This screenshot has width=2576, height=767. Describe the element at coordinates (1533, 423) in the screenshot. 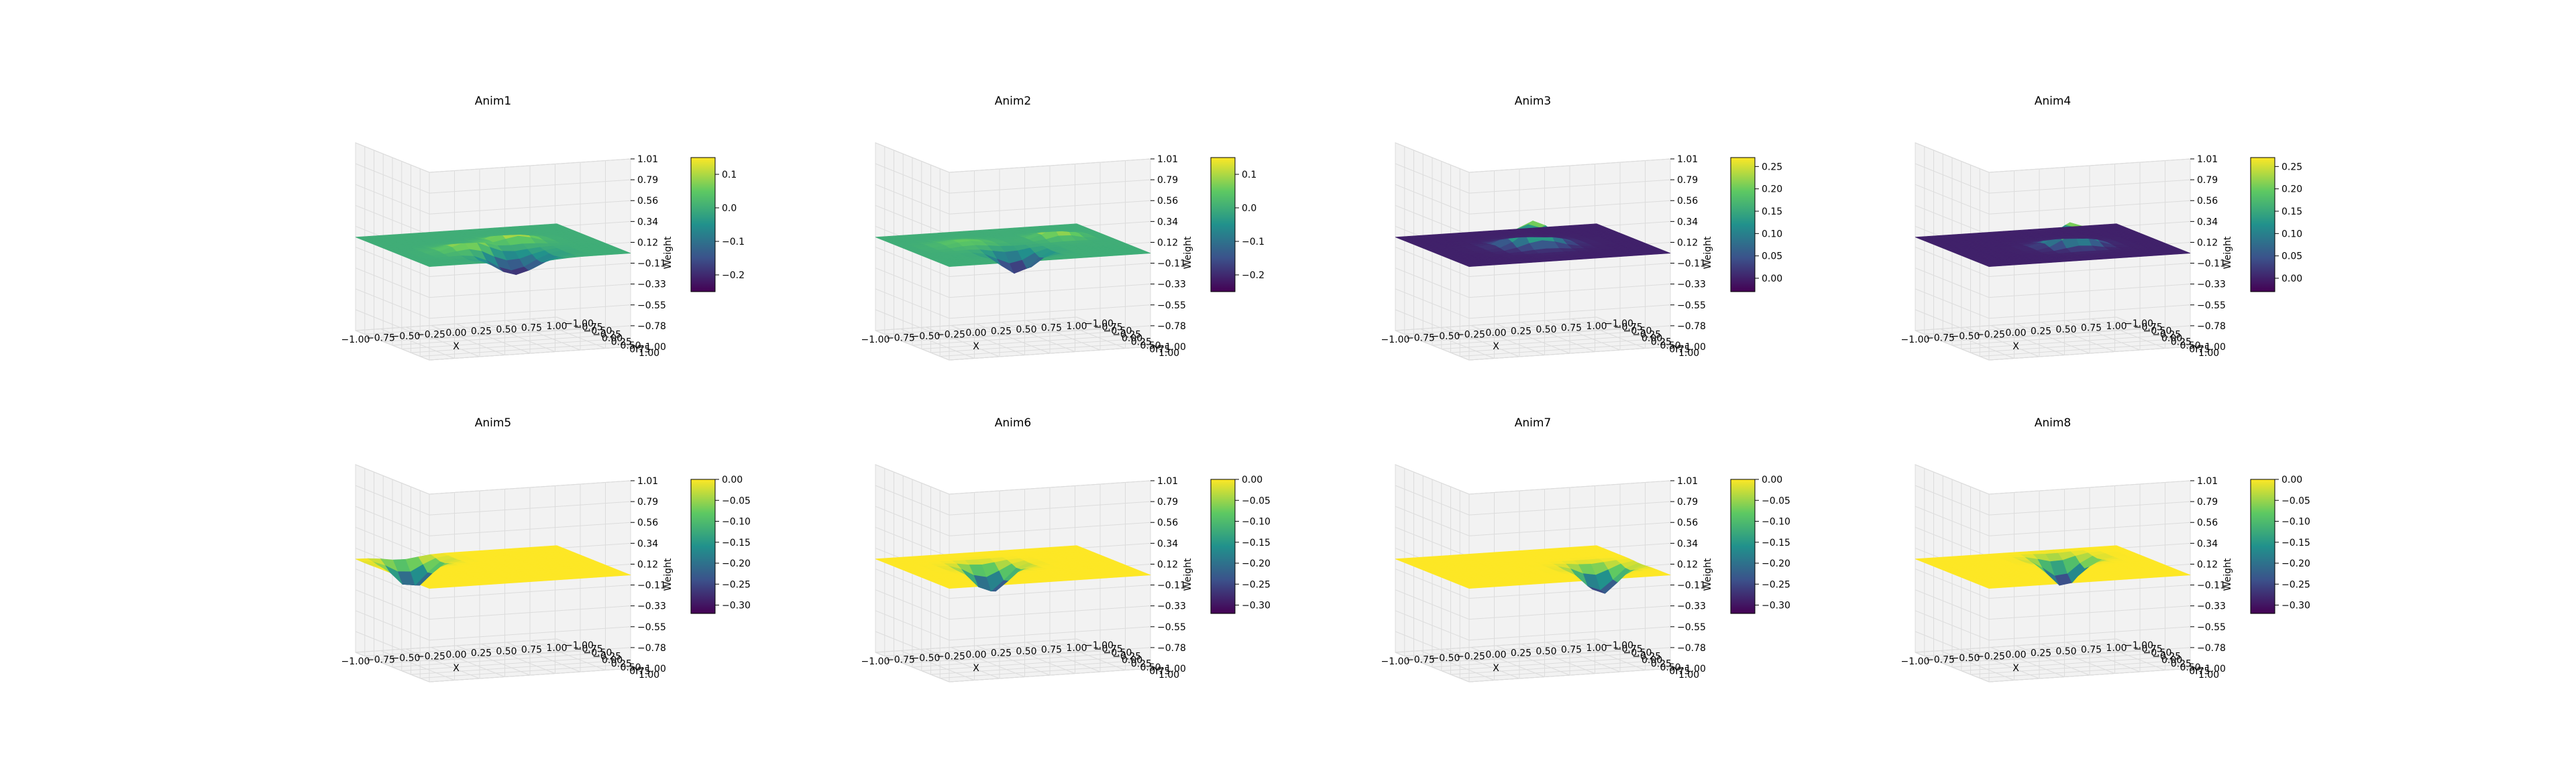

I see `panel-title: Anim7` at that location.